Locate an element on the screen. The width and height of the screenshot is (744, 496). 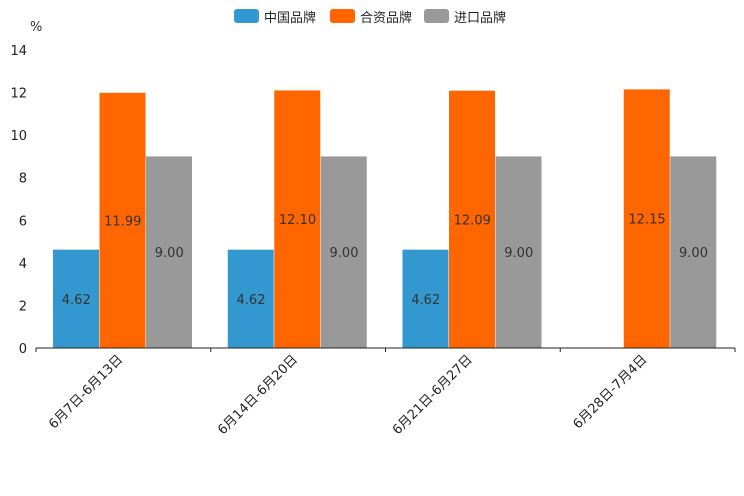
y-tick-label: 10 is located at coordinates (18, 136).